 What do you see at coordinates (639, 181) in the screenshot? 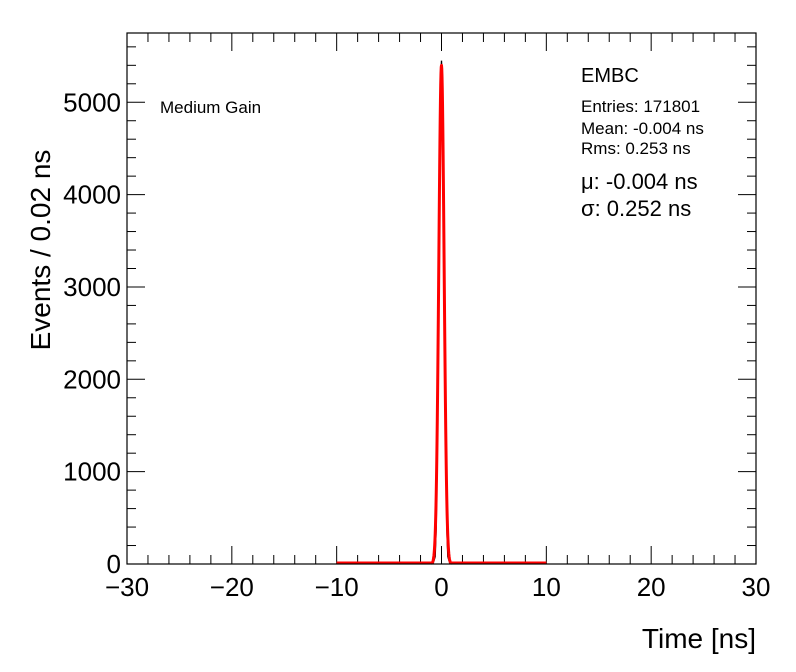
I see `fit-mu: μ: -0.004 ns` at bounding box center [639, 181].